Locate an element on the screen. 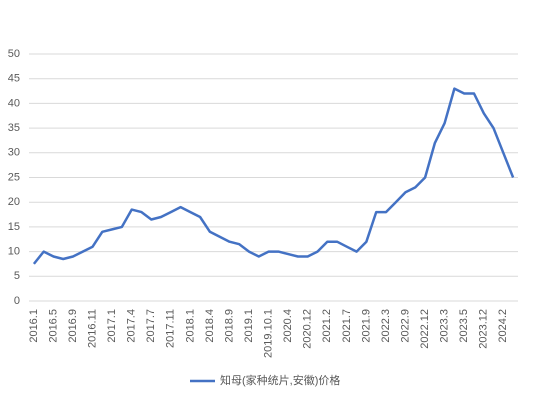 The height and width of the screenshot is (401, 534). y-tick-label: 25 is located at coordinates (14, 177).